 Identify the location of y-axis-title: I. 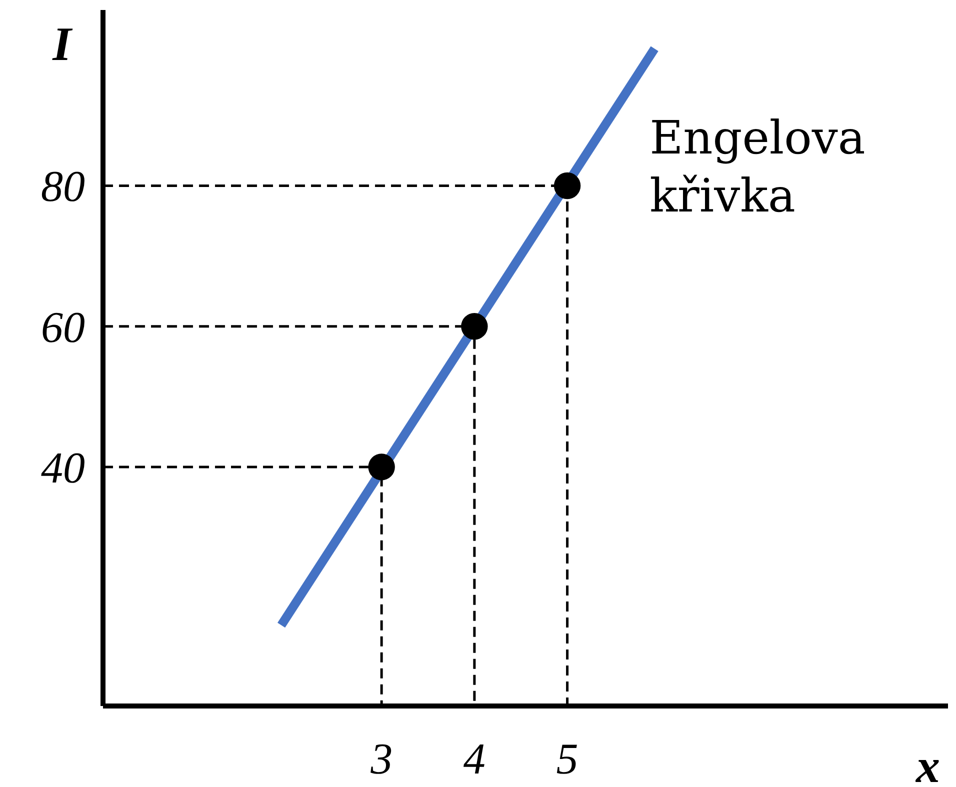
(63, 44).